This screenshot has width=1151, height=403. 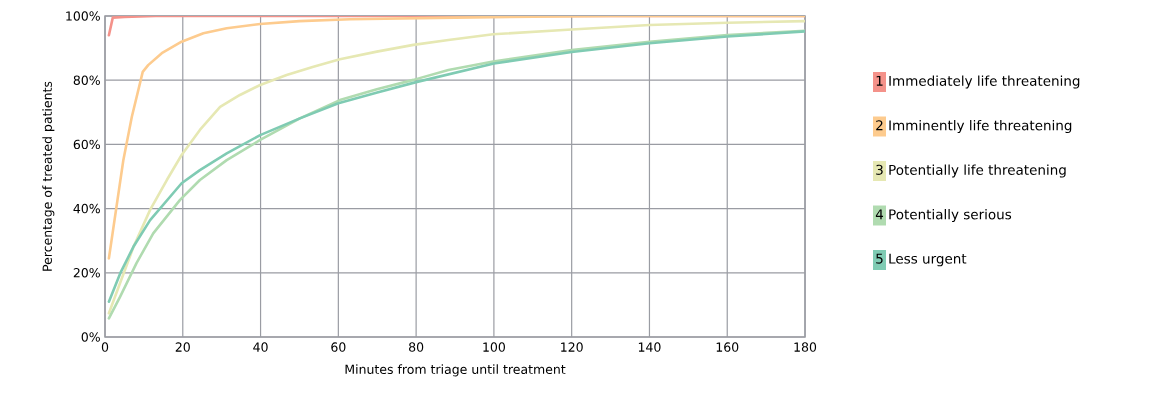 What do you see at coordinates (90, 337) in the screenshot?
I see `y-tick-label: 0%` at bounding box center [90, 337].